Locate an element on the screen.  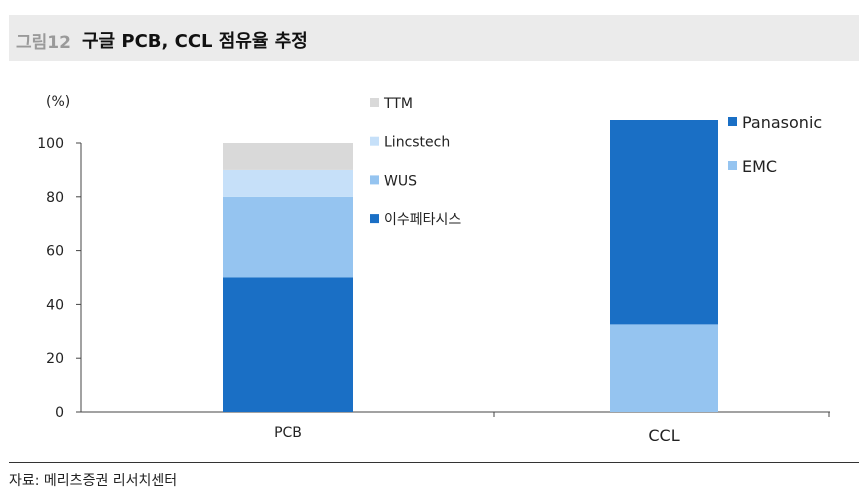
y-tick-label: 100 is located at coordinates (50, 144).